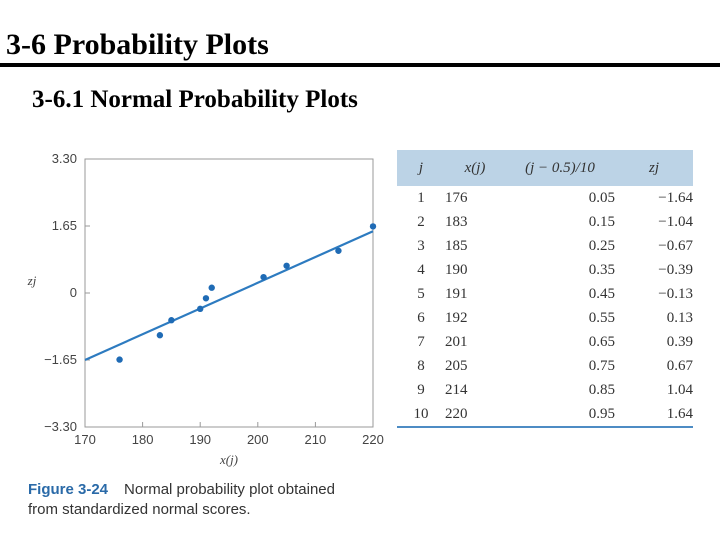 This screenshot has width=720, height=540. I want to click on table-row: 1 176 0.05 −1.64, so click(545, 198).